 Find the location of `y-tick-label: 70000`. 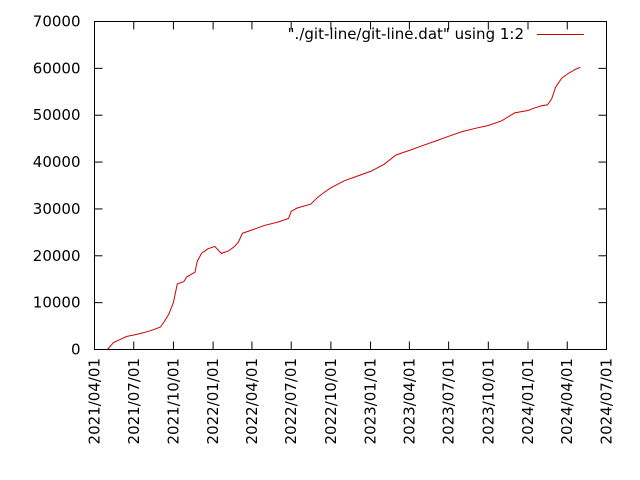

y-tick-label: 70000 is located at coordinates (57, 22).